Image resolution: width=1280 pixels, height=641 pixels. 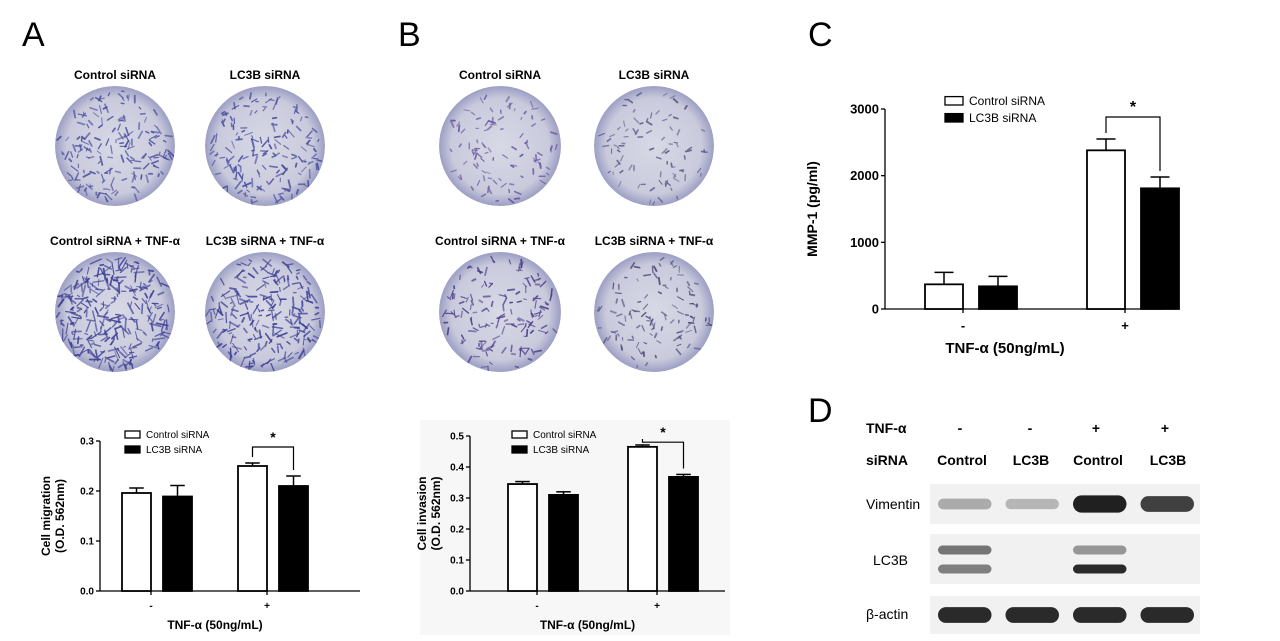 I want to click on y-tick-label: 0.5, so click(x=457, y=437).